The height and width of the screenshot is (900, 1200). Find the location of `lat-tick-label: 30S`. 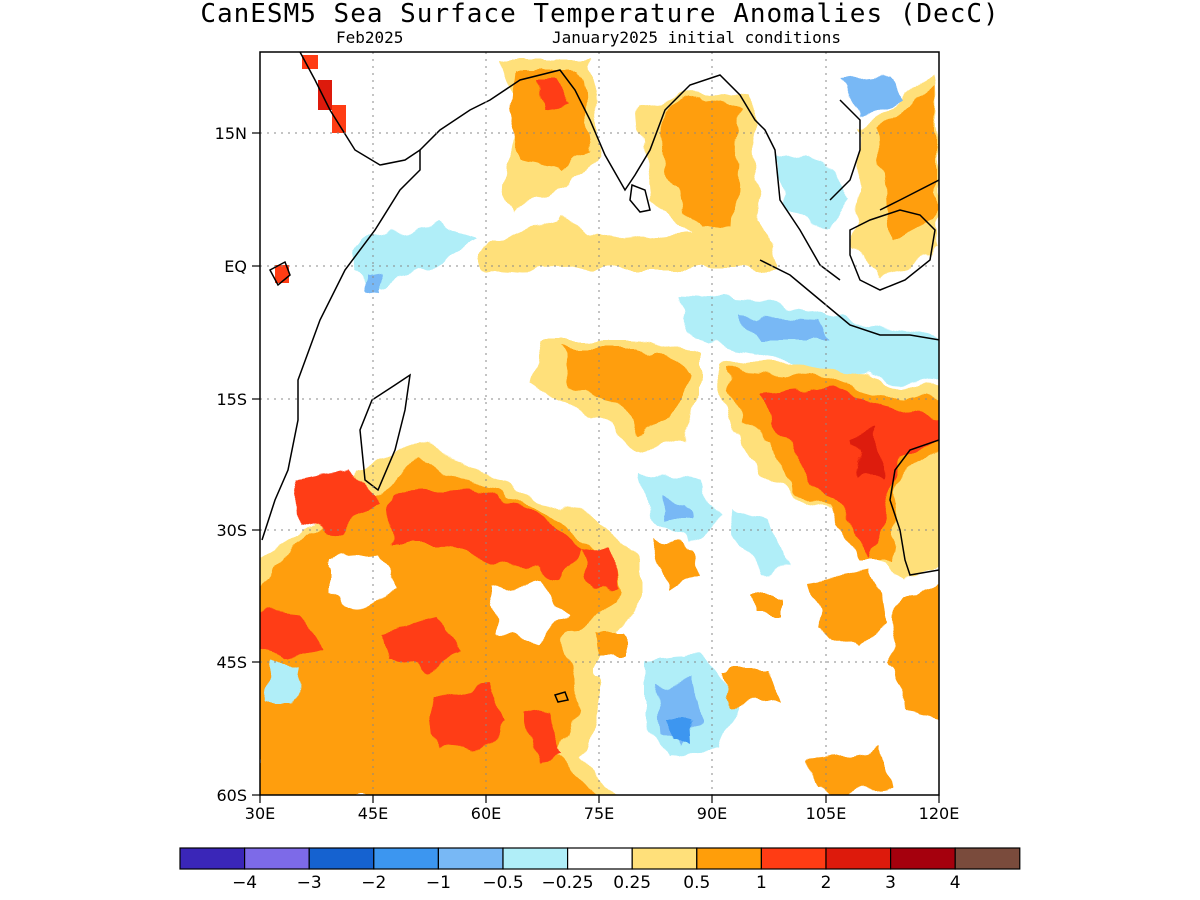

lat-tick-label: 30S is located at coordinates (231, 530).